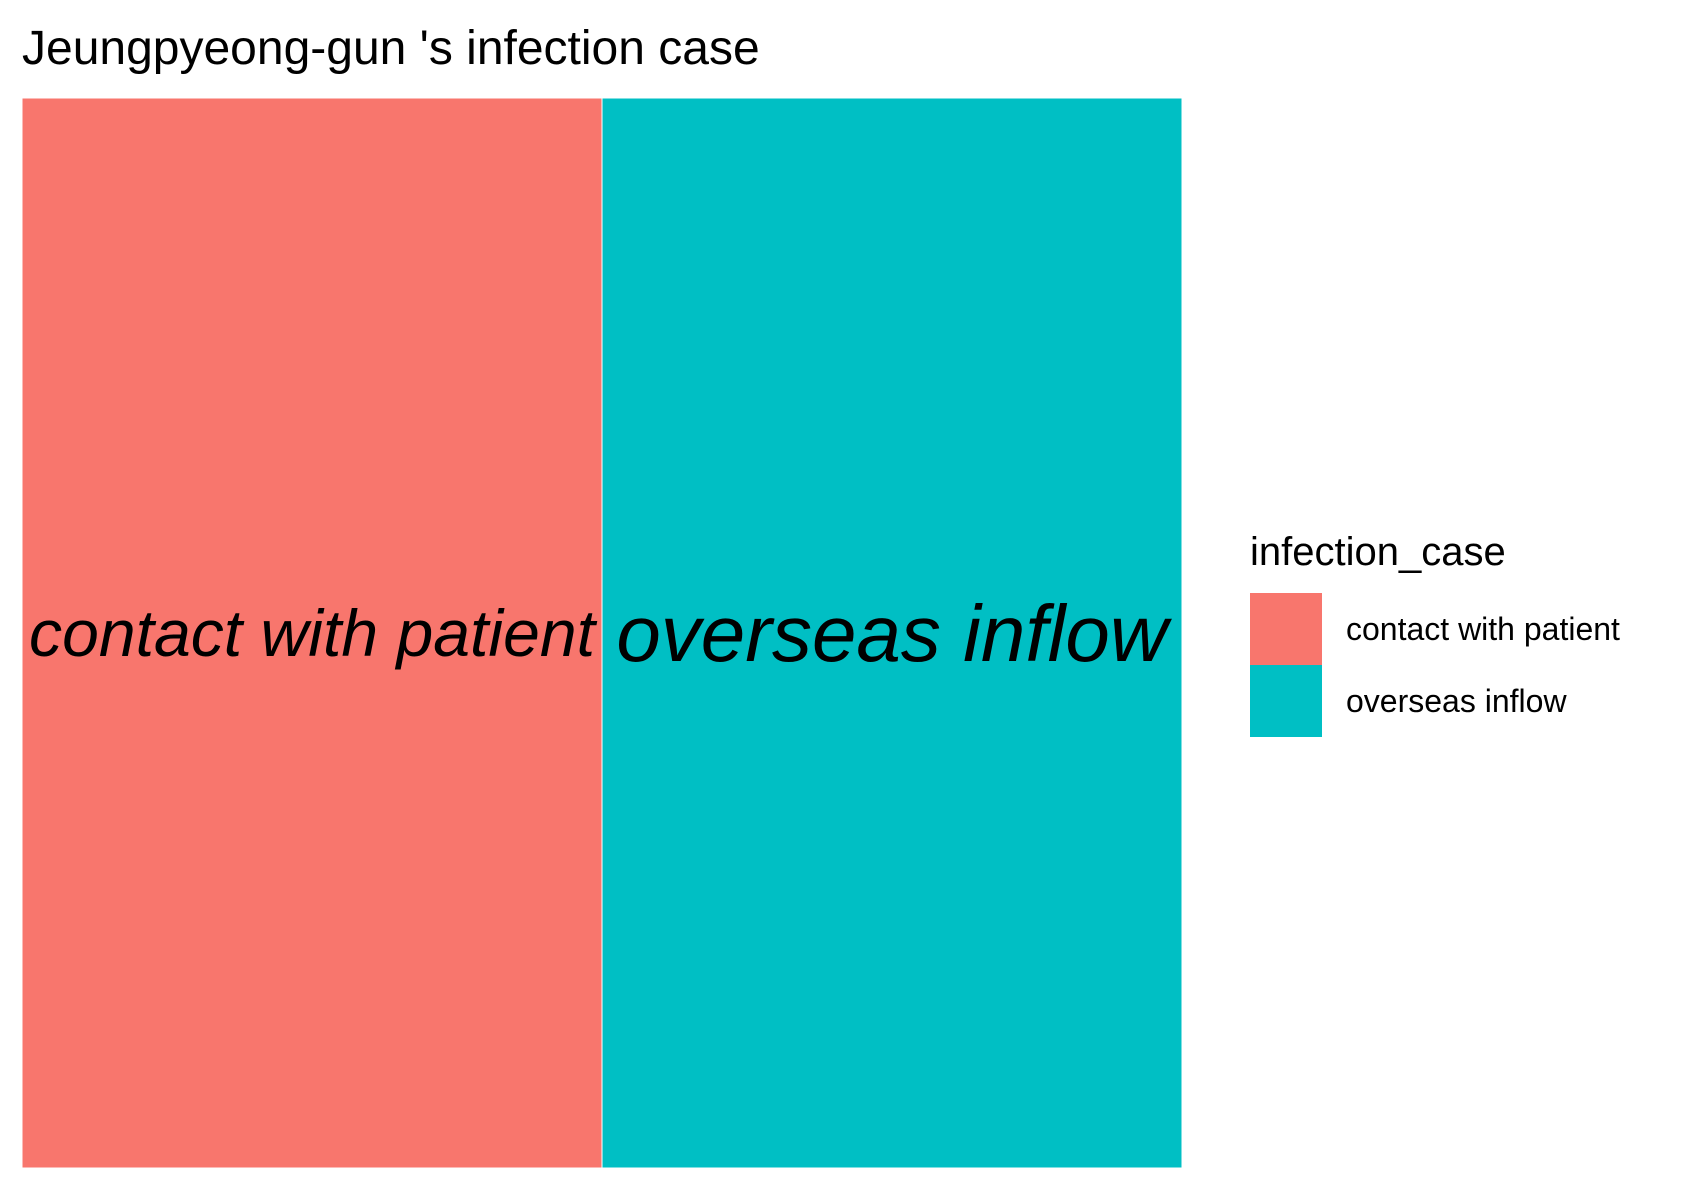 The width and height of the screenshot is (1699, 1184). What do you see at coordinates (1286, 701) in the screenshot?
I see `legend-key-overseas-inflow` at bounding box center [1286, 701].